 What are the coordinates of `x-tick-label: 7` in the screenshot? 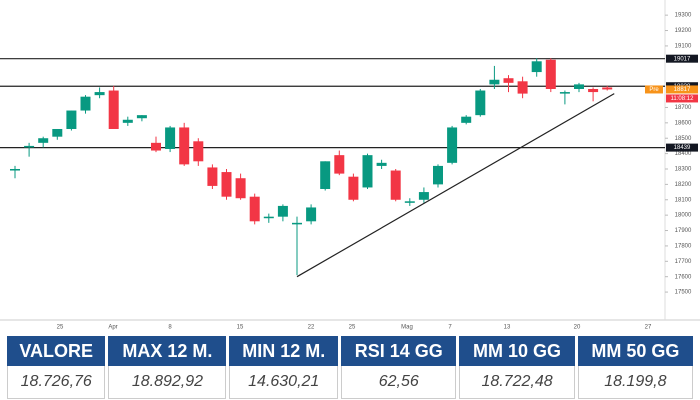 It's located at (450, 328).